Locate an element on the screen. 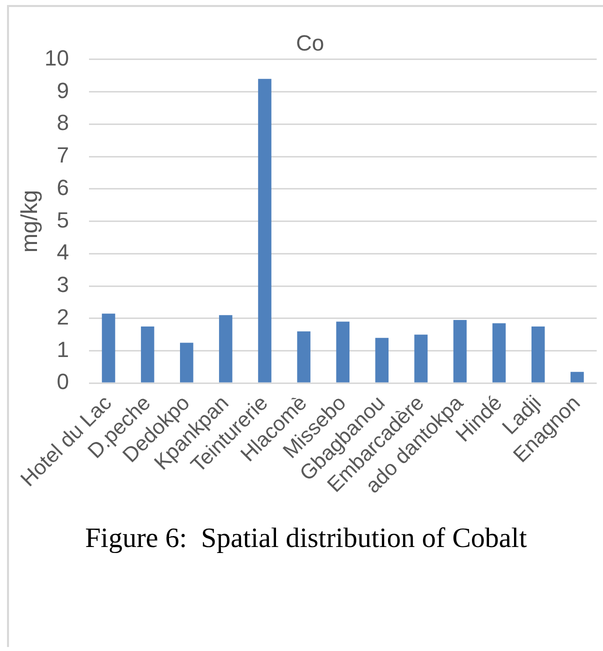 The image size is (603, 651). y-tick-label: 5 is located at coordinates (62, 219).